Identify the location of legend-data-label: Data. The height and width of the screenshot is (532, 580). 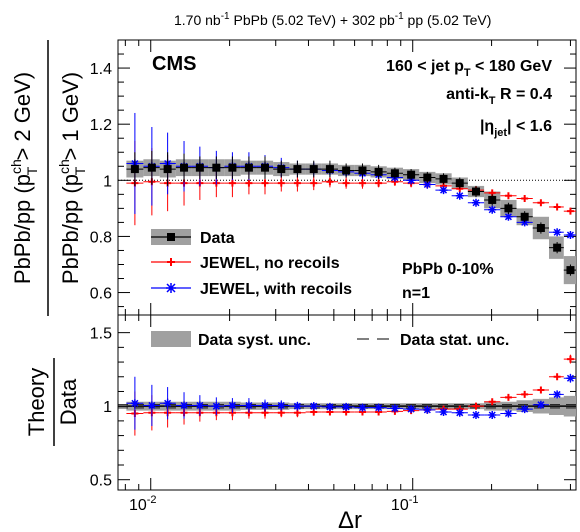
(217, 238).